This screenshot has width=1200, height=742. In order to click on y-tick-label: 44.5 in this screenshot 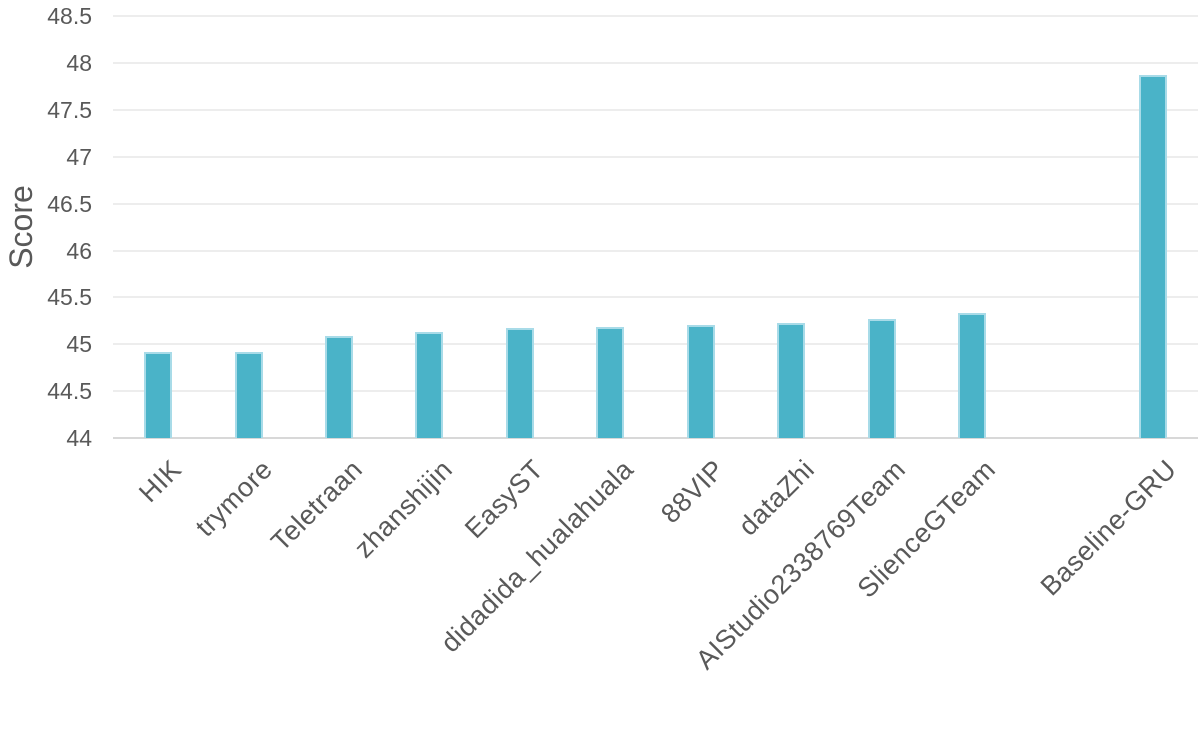, I will do `click(69, 391)`.